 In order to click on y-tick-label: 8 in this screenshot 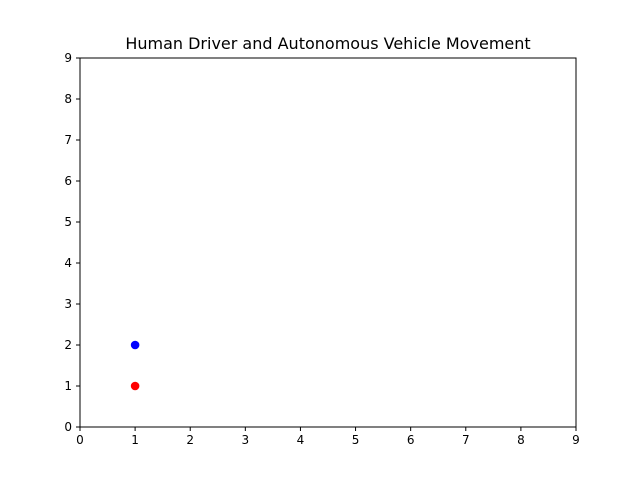, I will do `click(68, 99)`.